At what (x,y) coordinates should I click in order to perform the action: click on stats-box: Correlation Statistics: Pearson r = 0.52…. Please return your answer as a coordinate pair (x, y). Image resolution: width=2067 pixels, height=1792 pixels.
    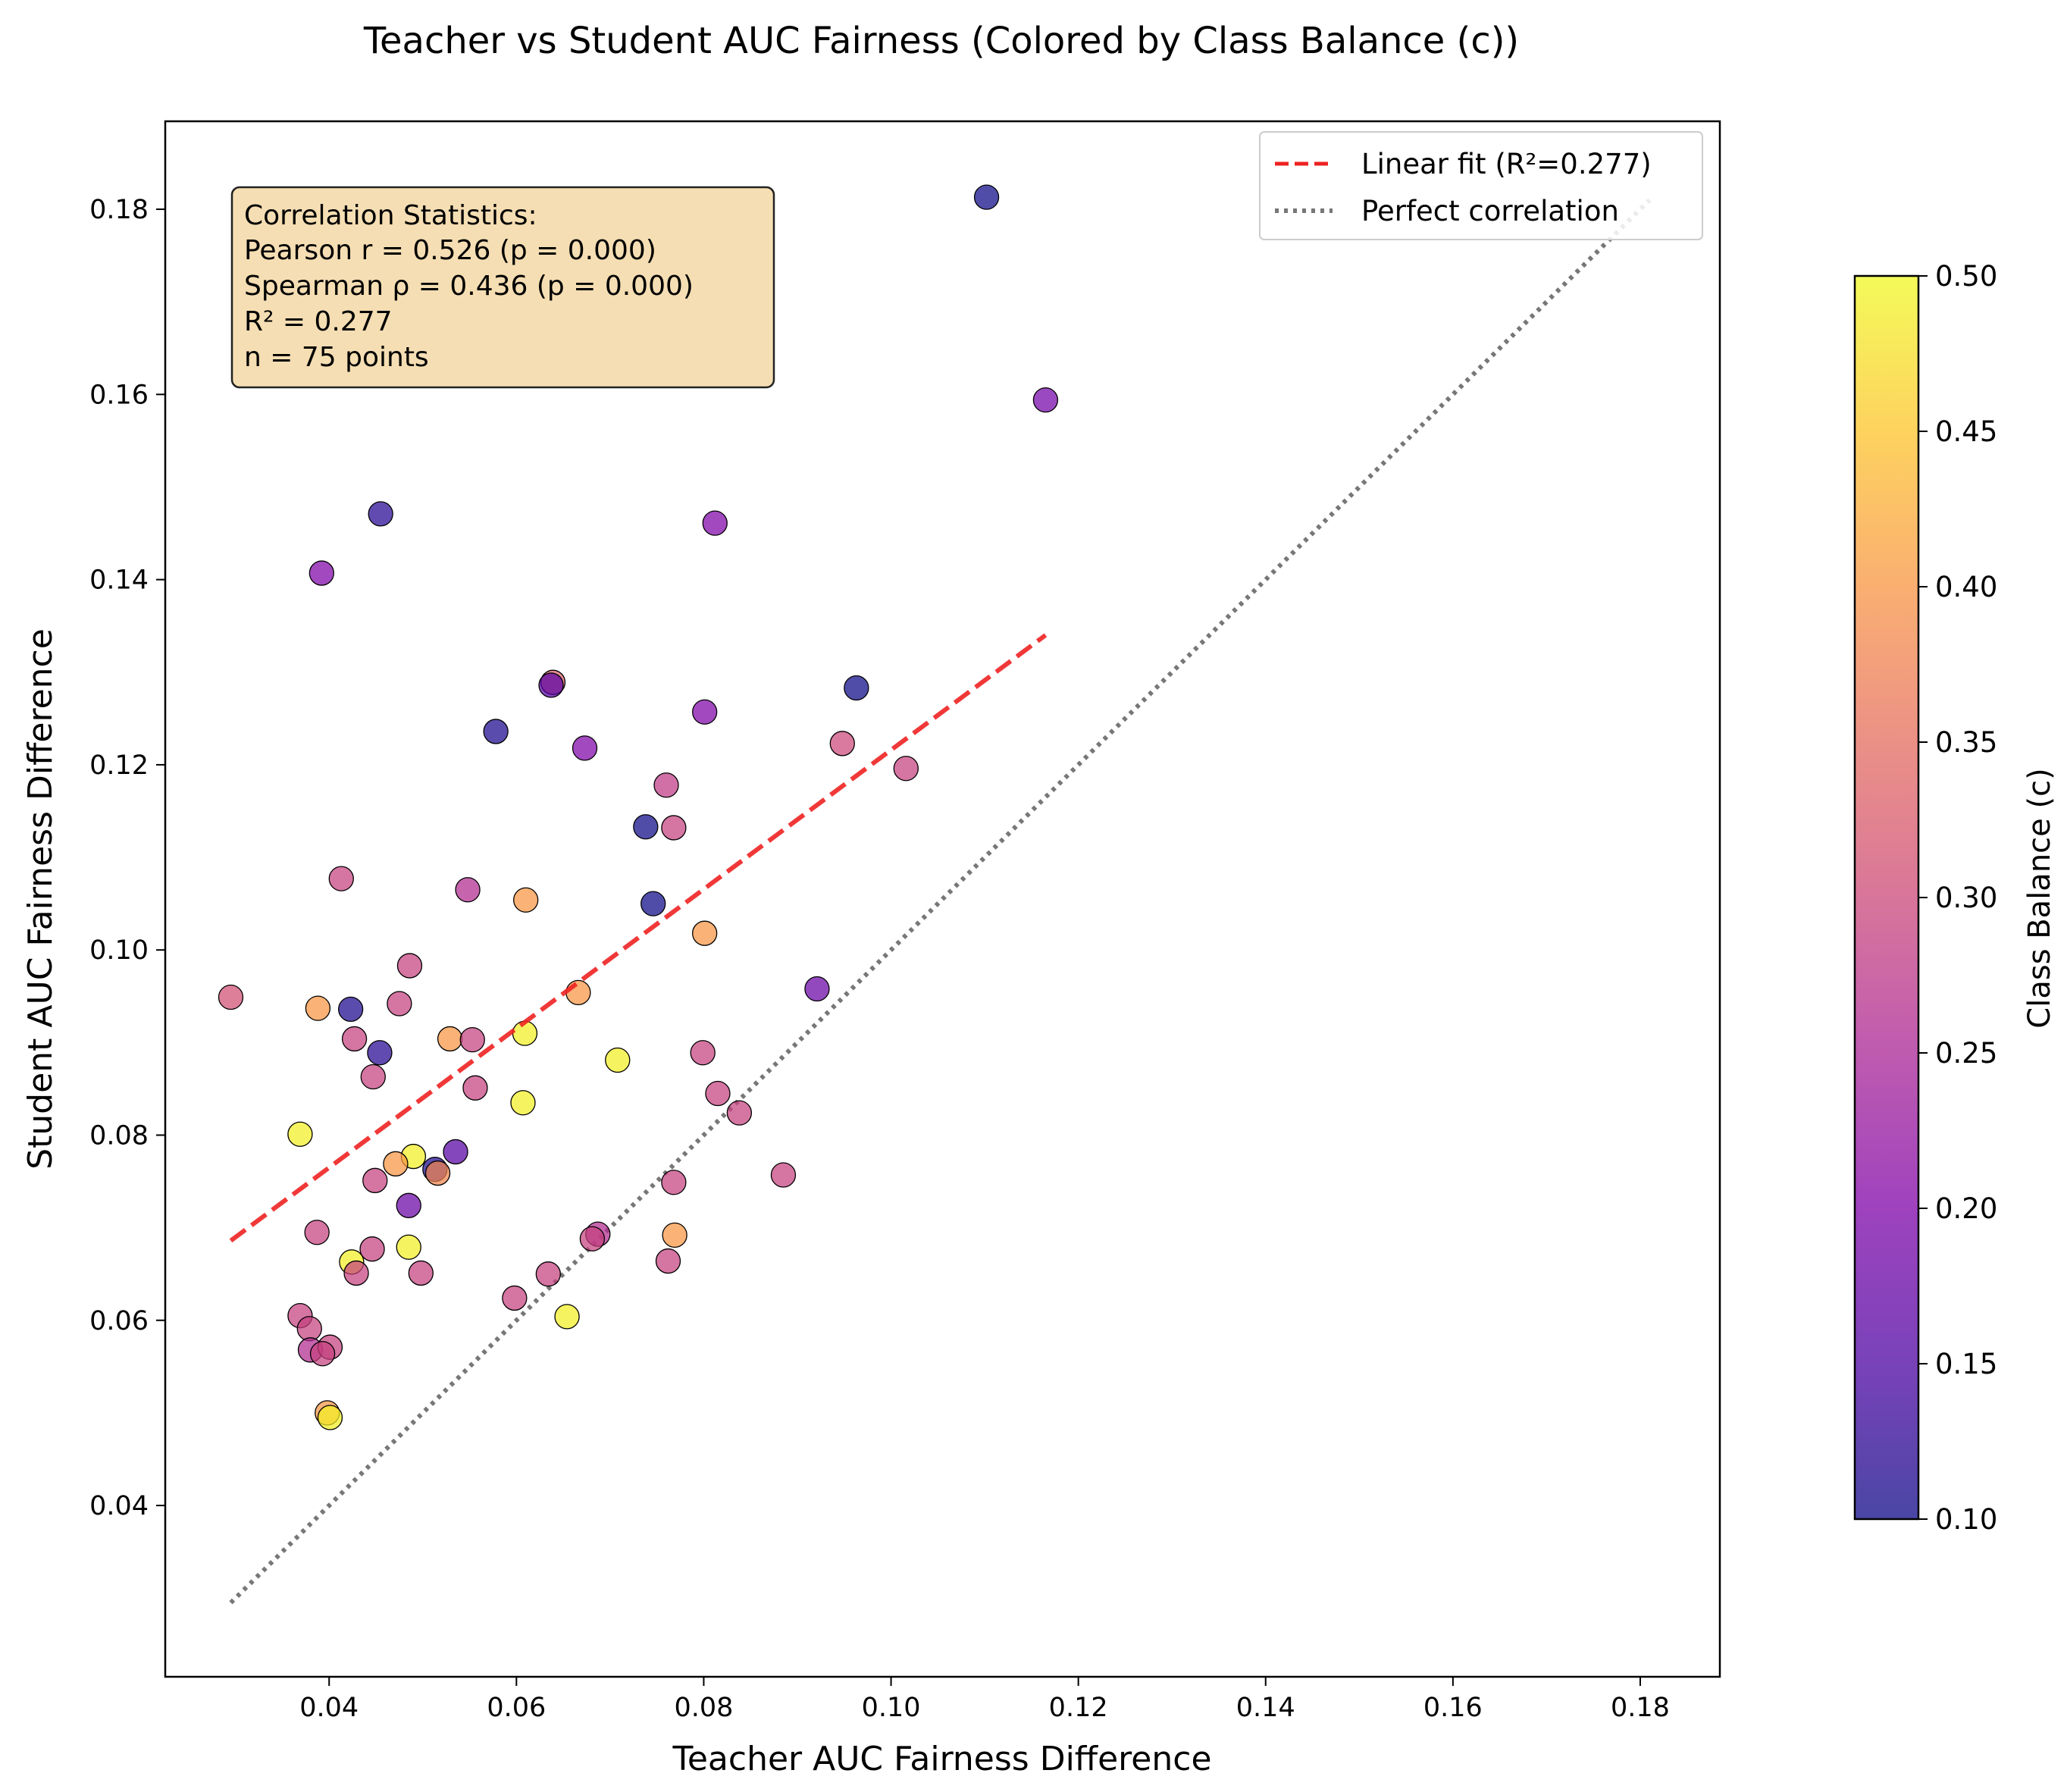
    Looking at the image, I should click on (502, 287).